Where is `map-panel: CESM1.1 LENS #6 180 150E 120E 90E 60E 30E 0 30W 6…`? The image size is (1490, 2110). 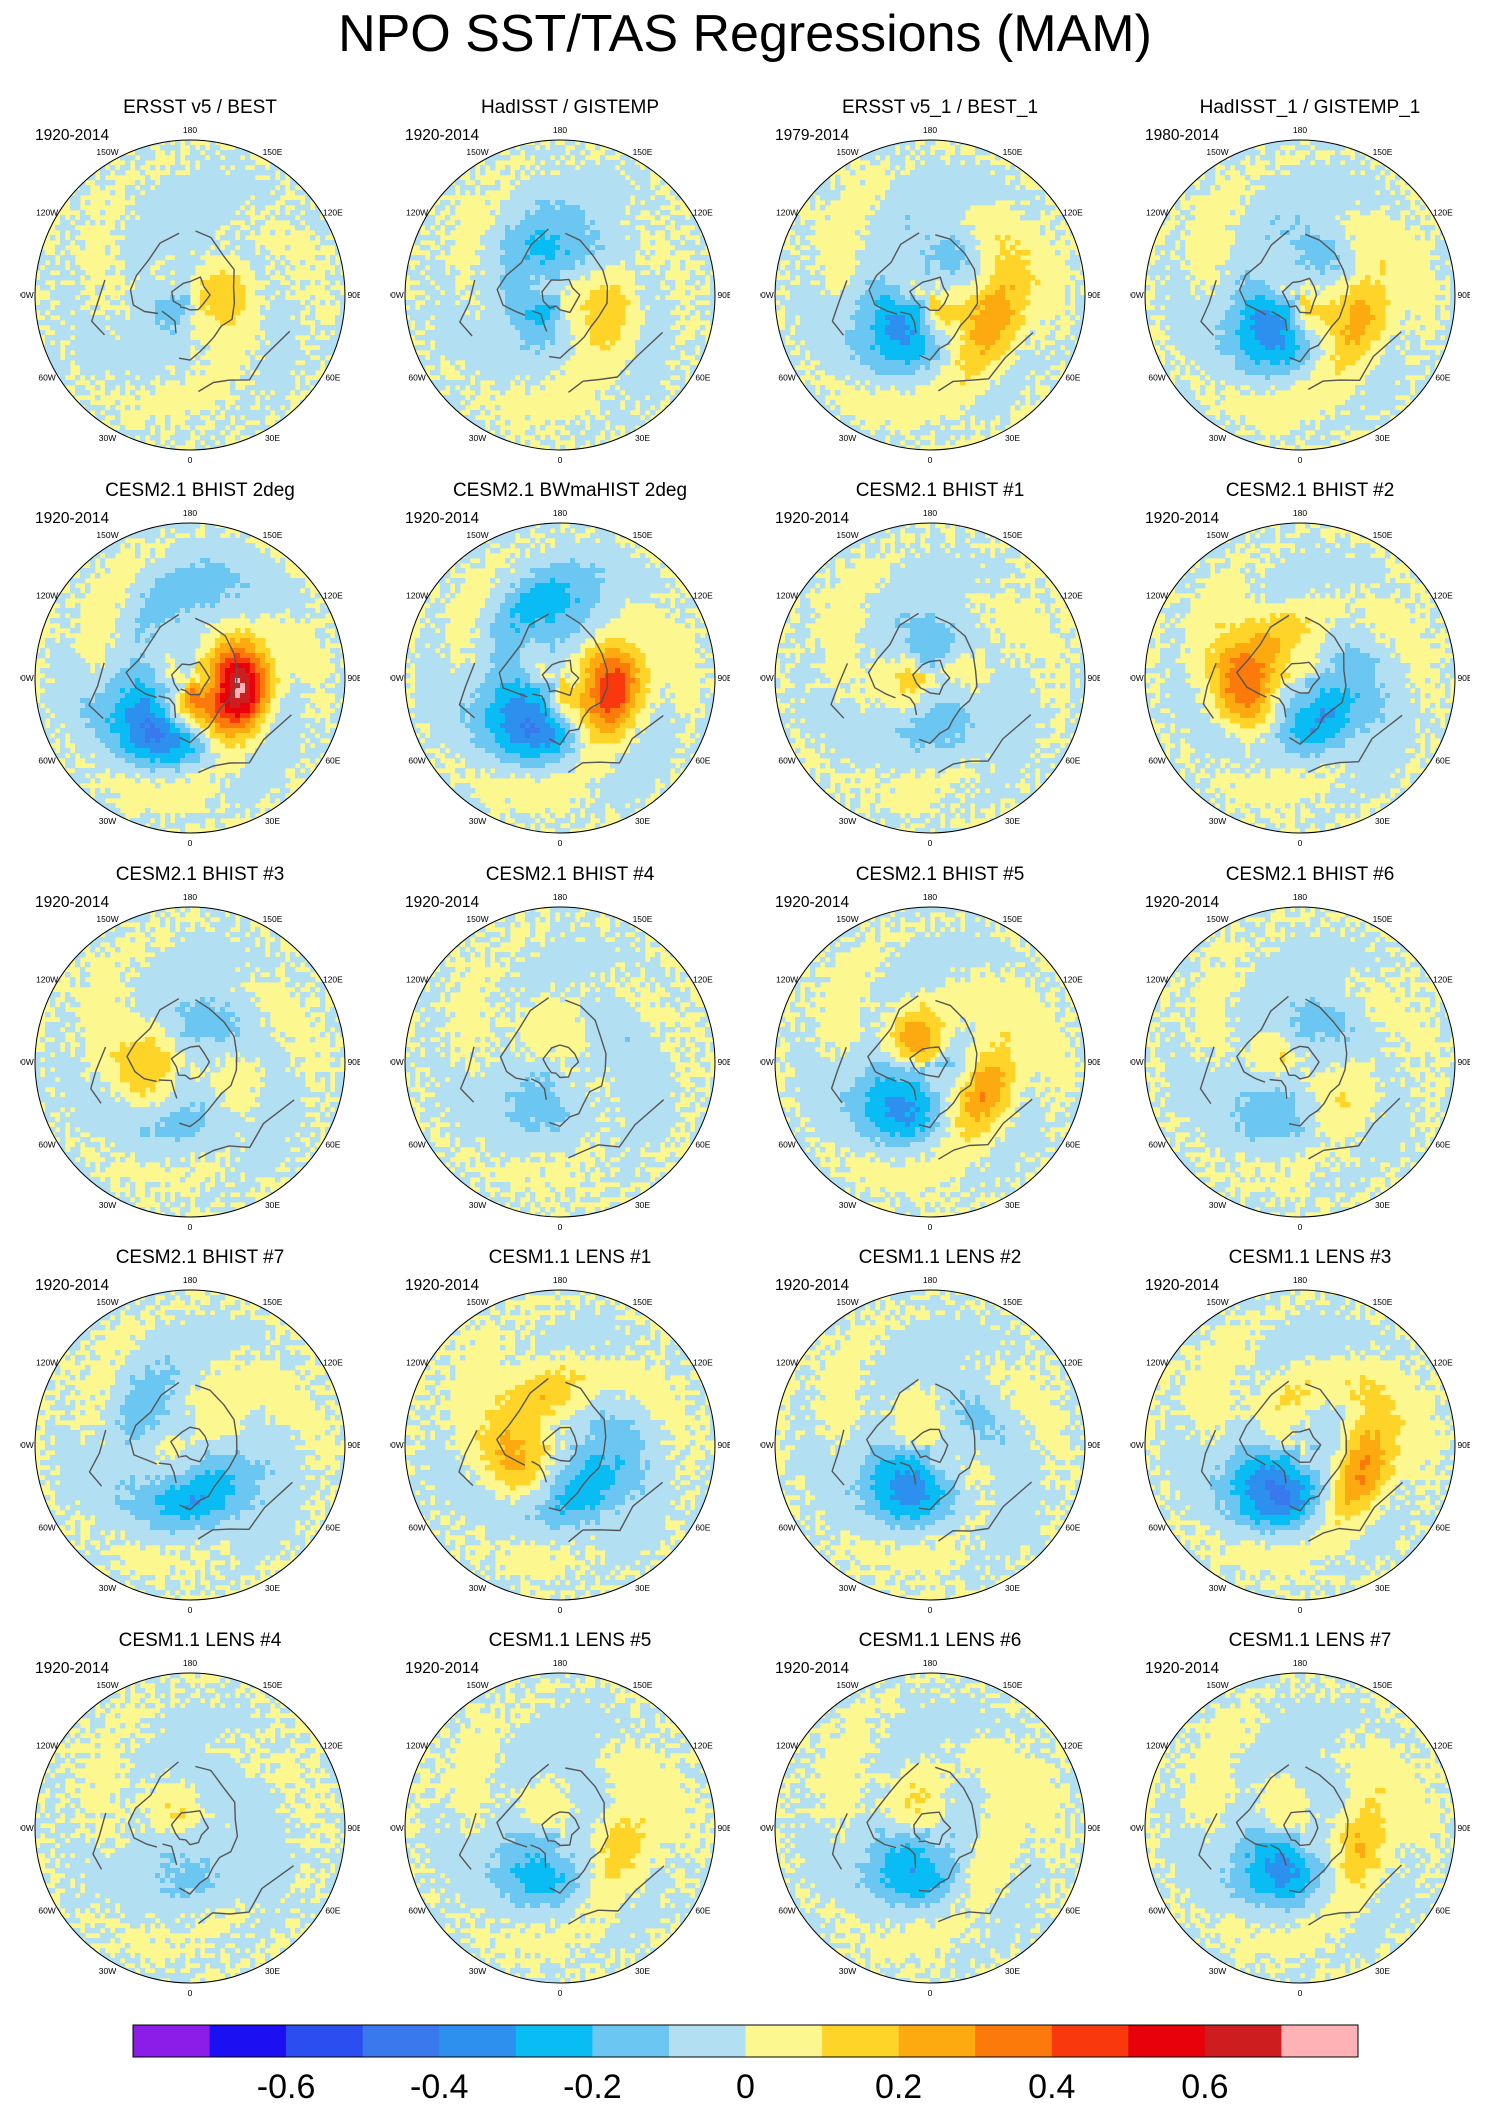
map-panel: CESM1.1 LENS #6 180 150E 120E 90E 60E 30E 0 30W 6… is located at coordinates (940, 1823).